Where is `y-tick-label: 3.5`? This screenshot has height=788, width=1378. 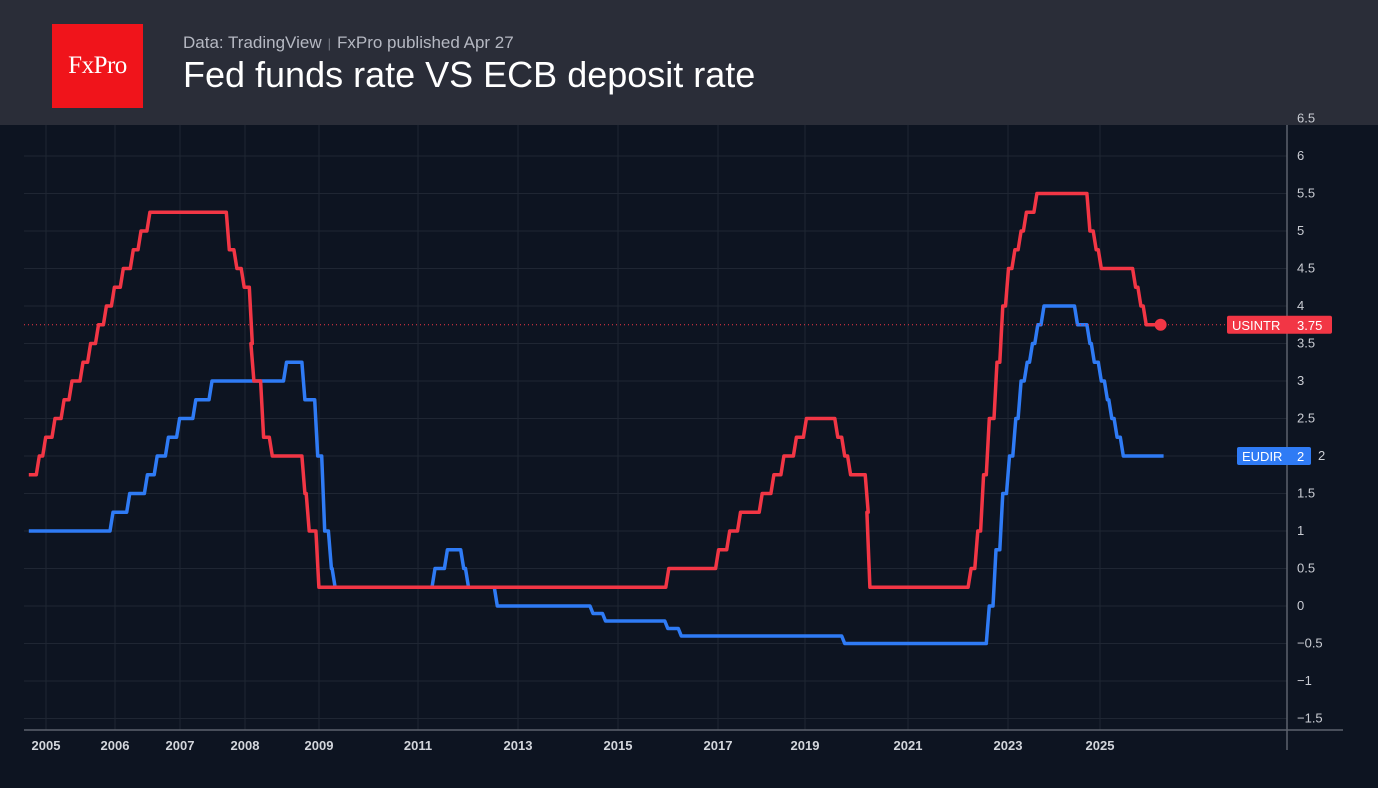
y-tick-label: 3.5 is located at coordinates (1306, 343).